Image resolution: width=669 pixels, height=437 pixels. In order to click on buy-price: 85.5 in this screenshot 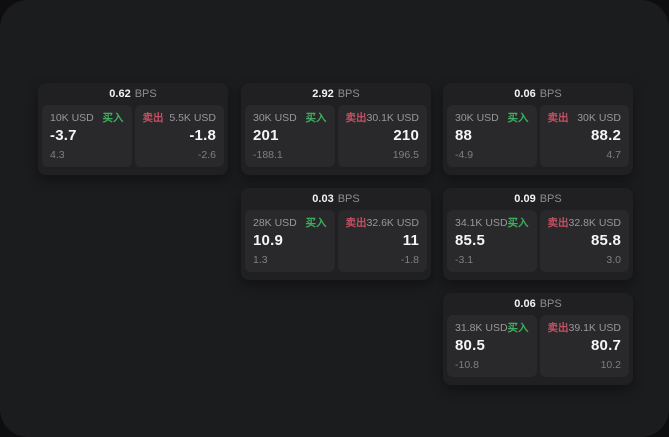, I will do `click(470, 240)`.